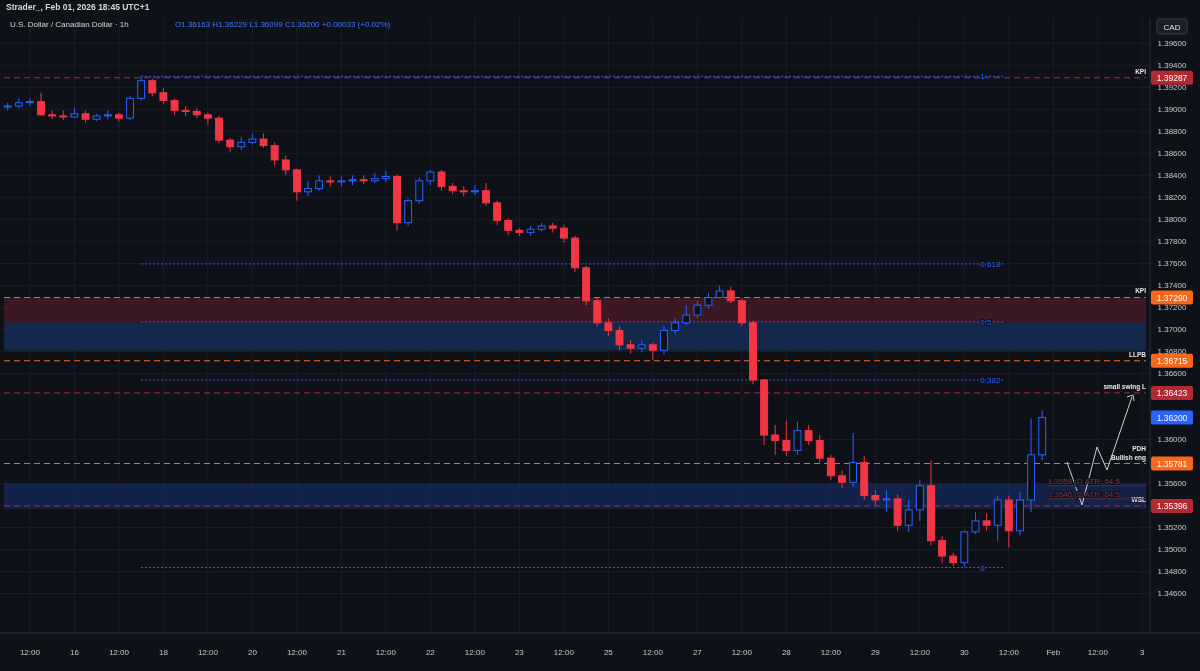  I want to click on y-tick-label: 1.36800, so click(1172, 352).